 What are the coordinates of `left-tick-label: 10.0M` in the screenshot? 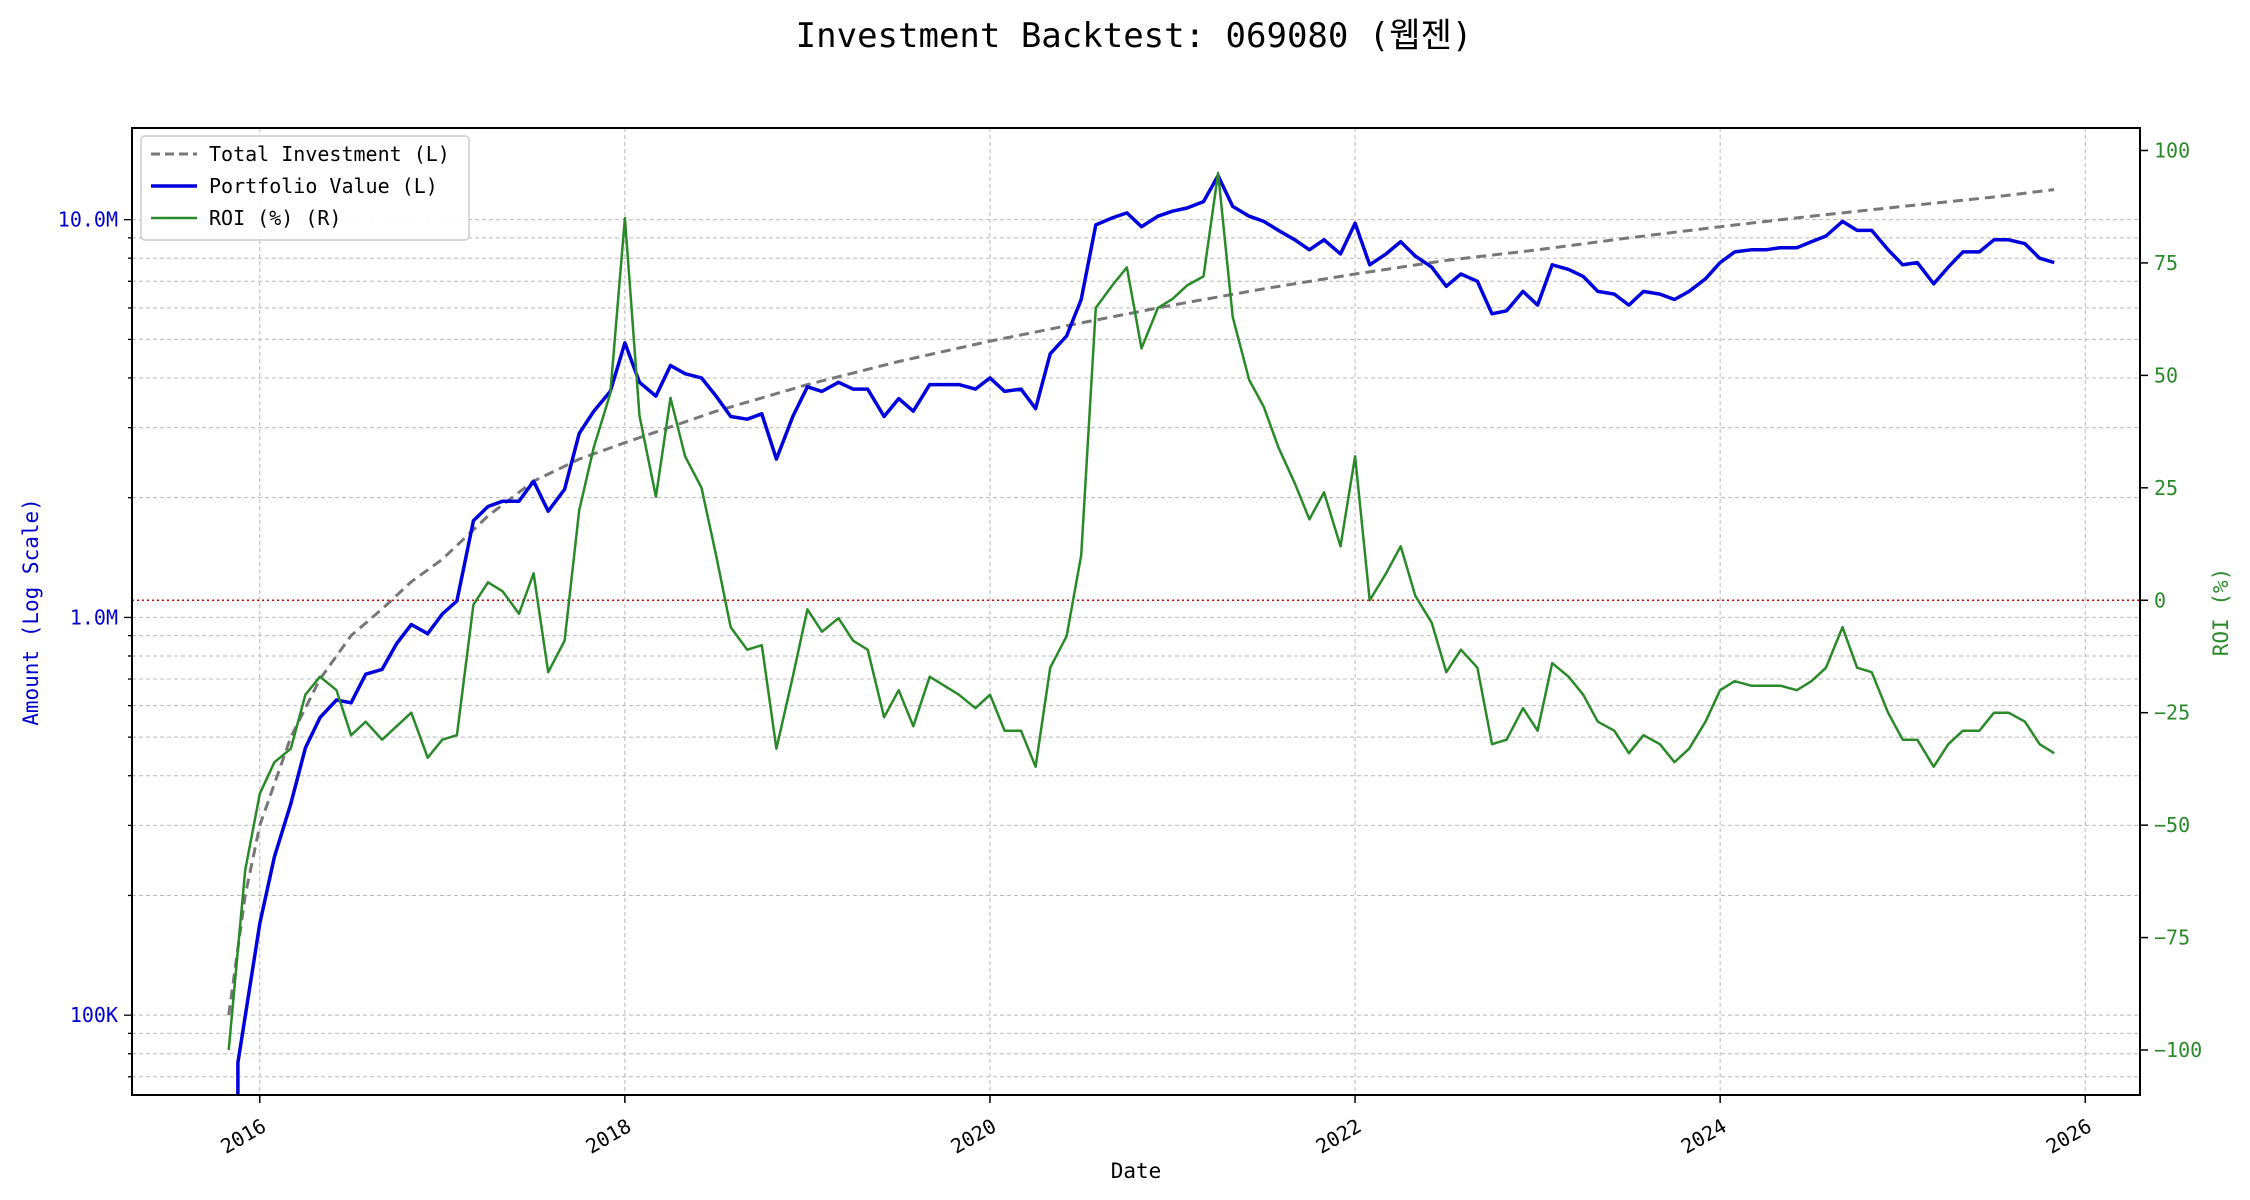 It's located at (88, 220).